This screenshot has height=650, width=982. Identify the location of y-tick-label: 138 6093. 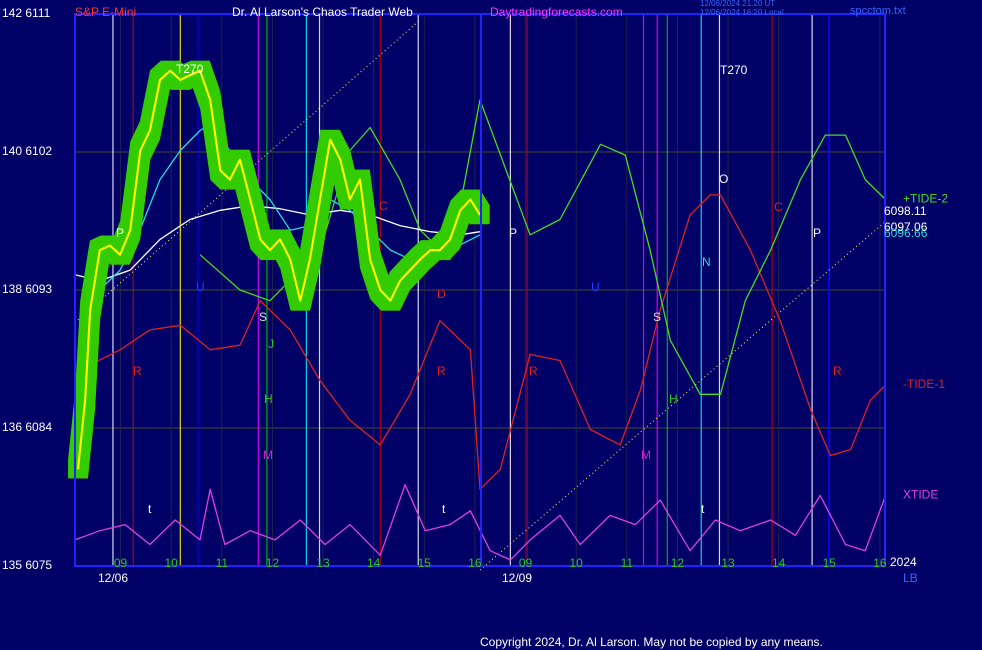
(27, 289).